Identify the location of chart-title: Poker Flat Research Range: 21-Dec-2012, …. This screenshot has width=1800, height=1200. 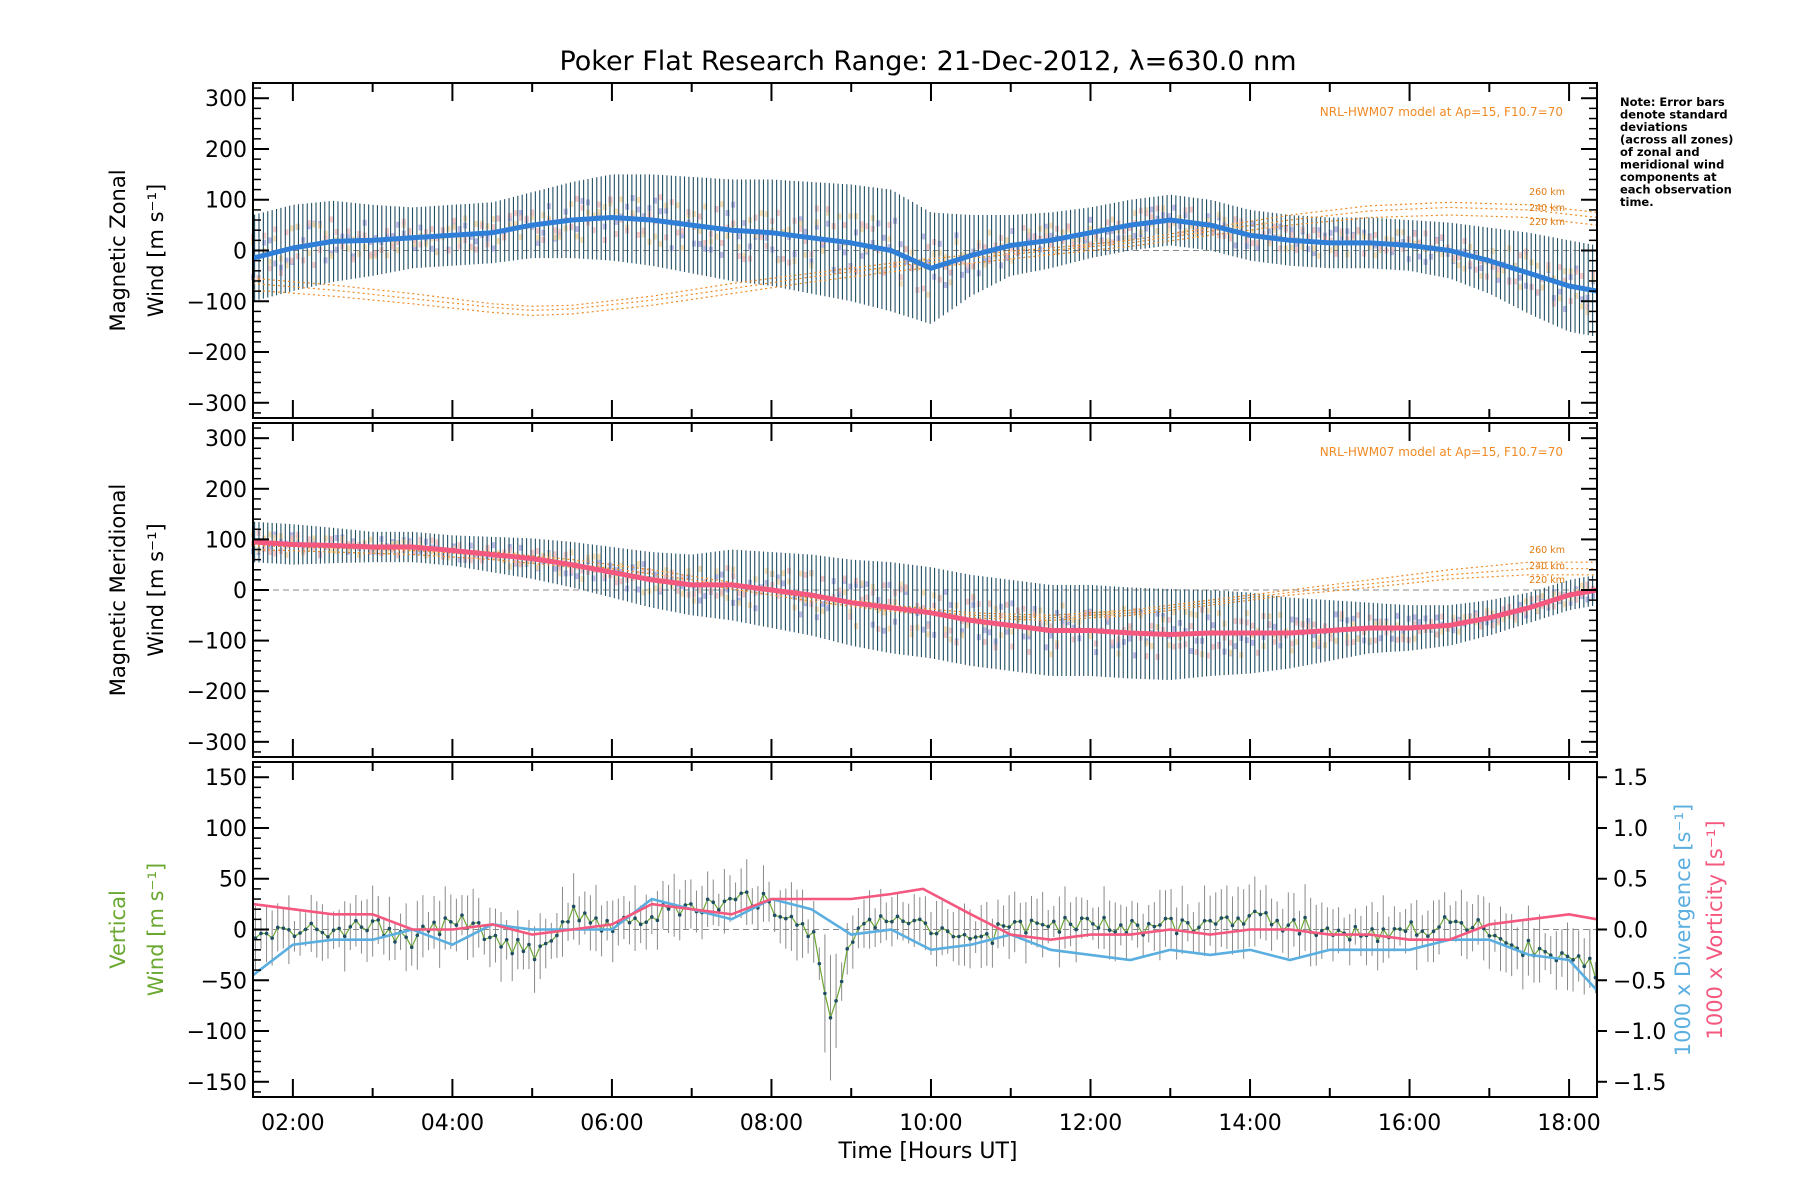
(927, 61).